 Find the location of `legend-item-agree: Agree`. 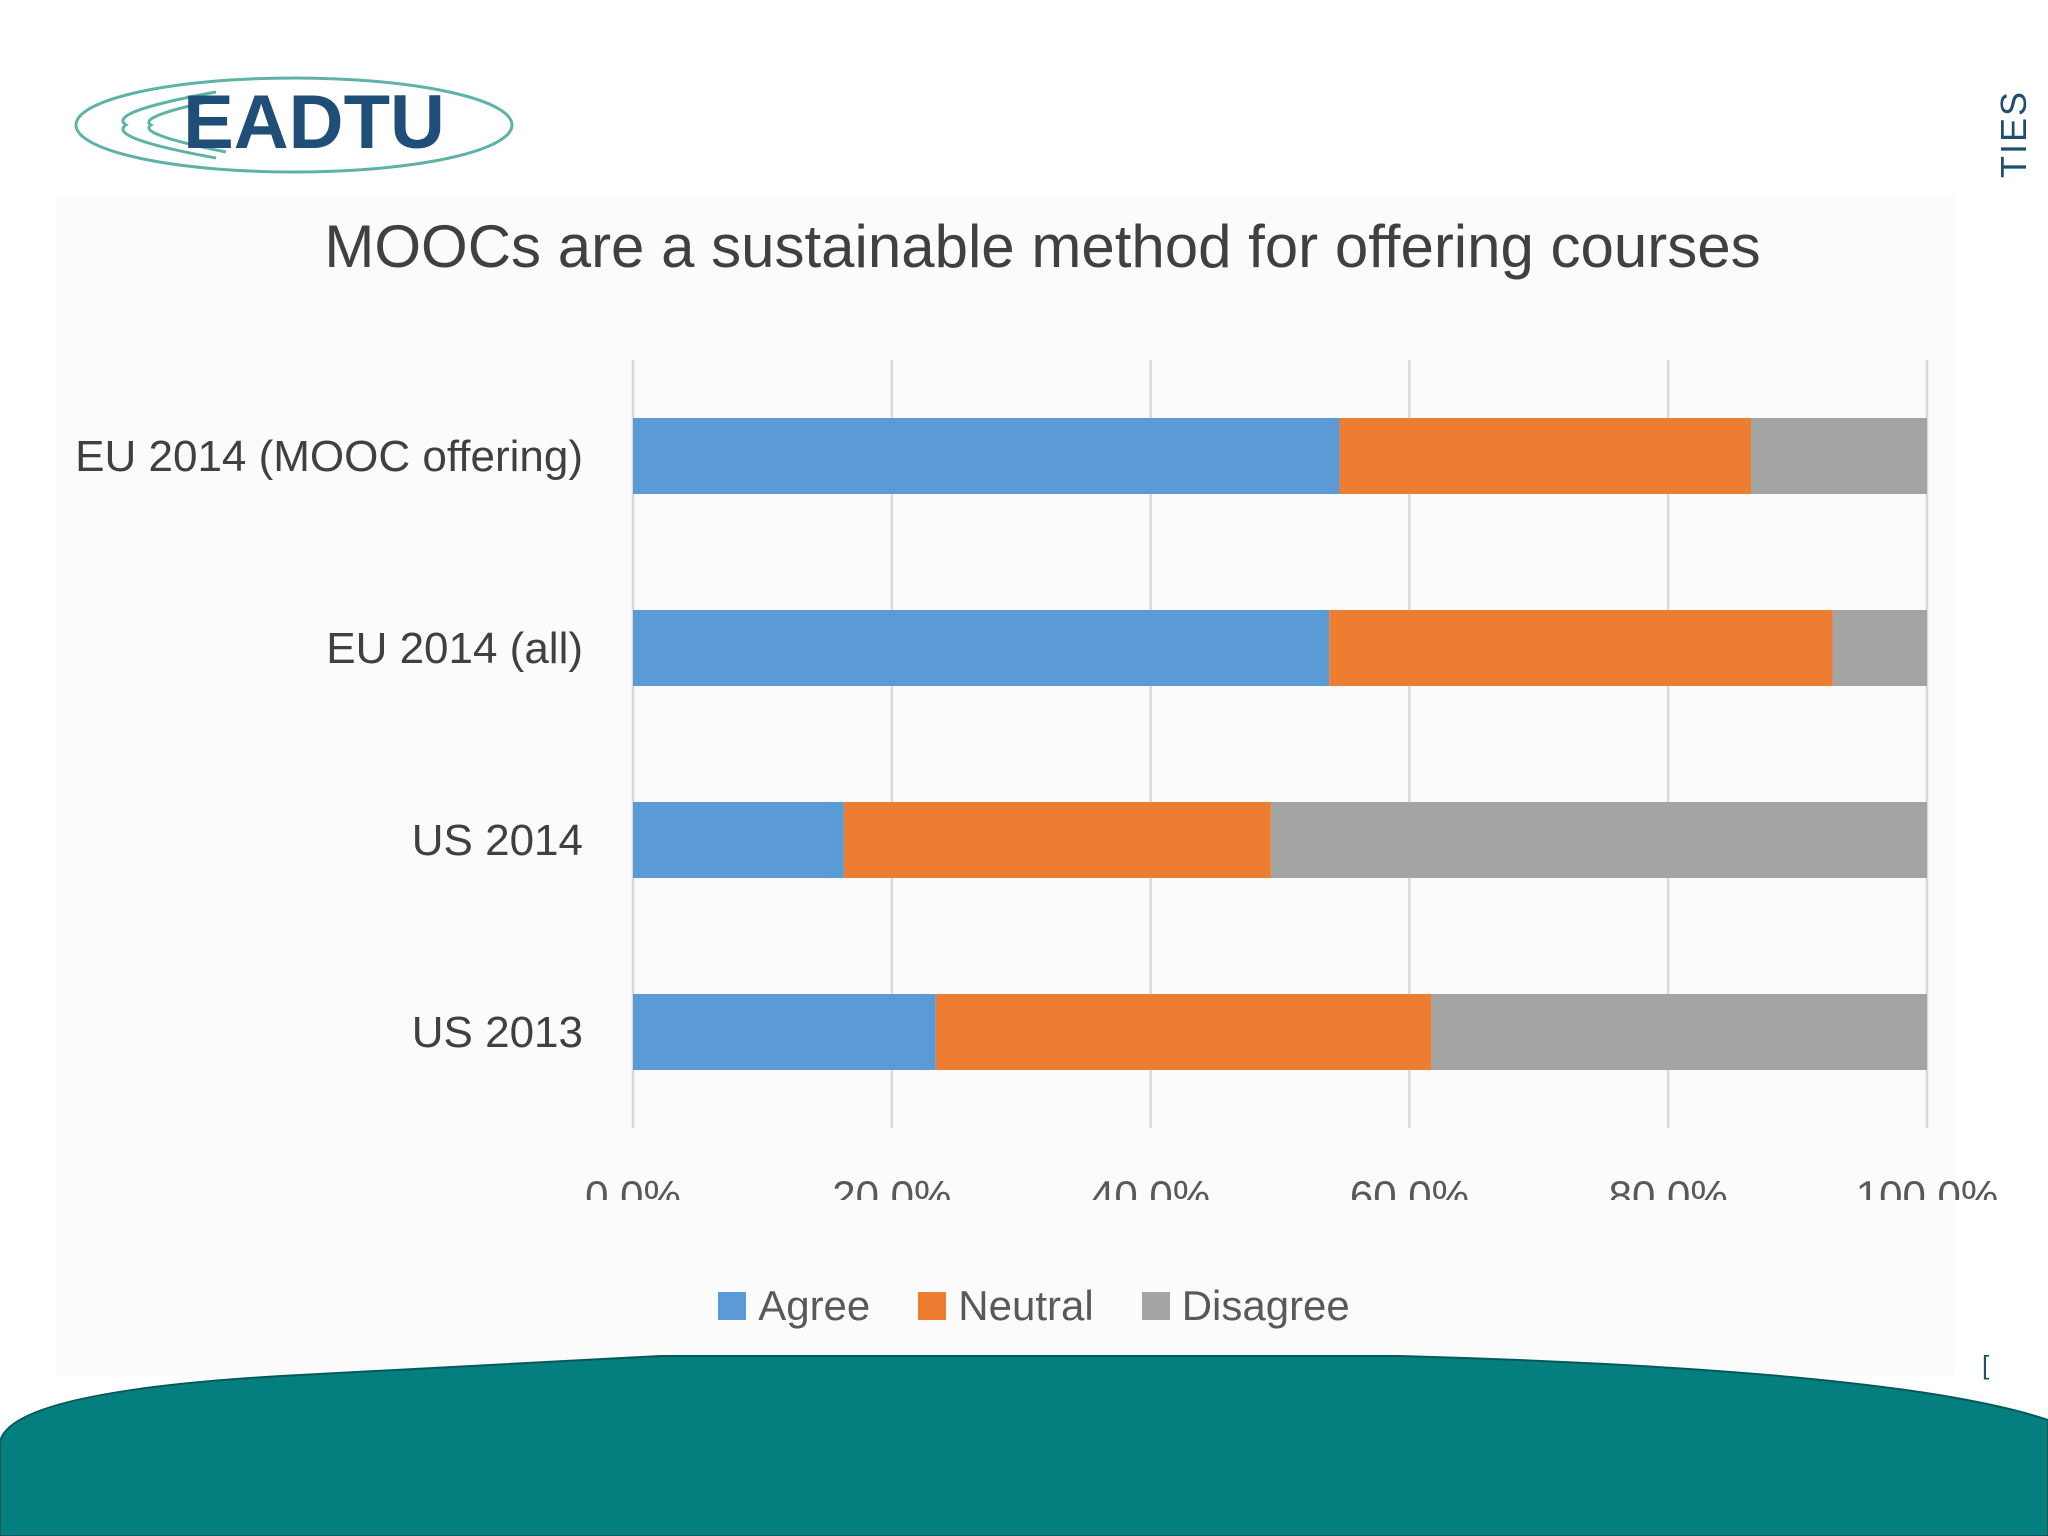

legend-item-agree: Agree is located at coordinates (794, 1306).